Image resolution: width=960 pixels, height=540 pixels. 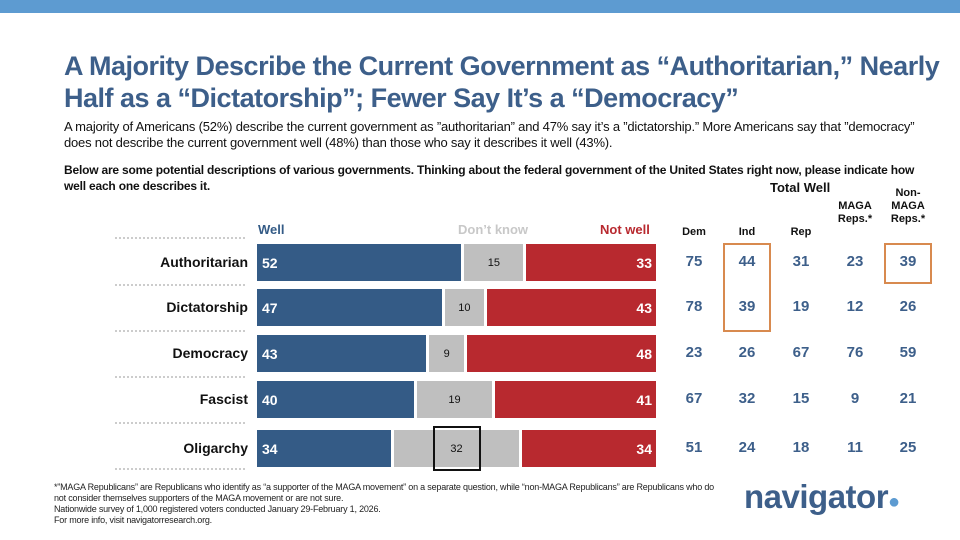 What do you see at coordinates (801, 261) in the screenshot?
I see `table-cell: 31` at bounding box center [801, 261].